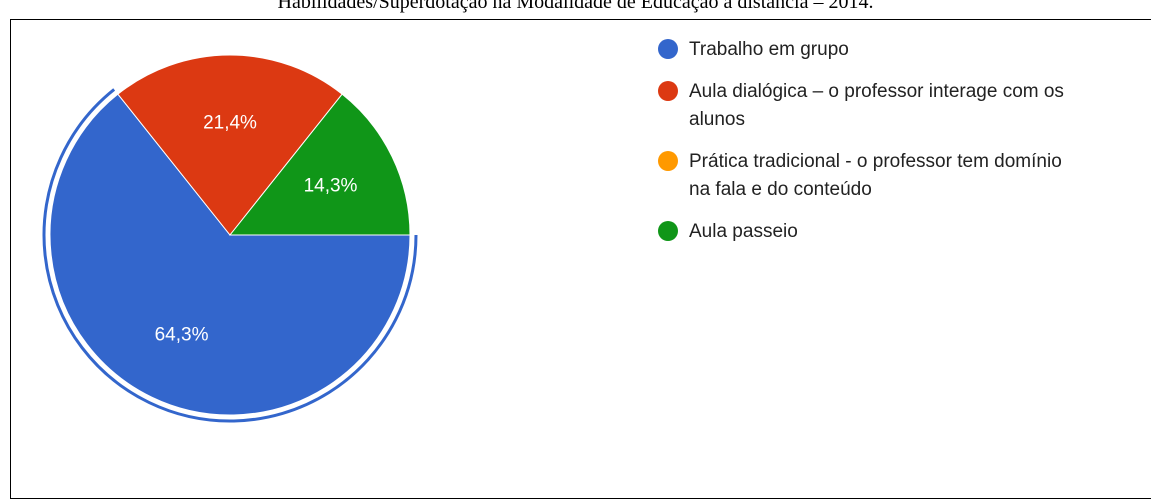 The width and height of the screenshot is (1151, 499). I want to click on legend-item: Trabalho em grupo, so click(868, 50).